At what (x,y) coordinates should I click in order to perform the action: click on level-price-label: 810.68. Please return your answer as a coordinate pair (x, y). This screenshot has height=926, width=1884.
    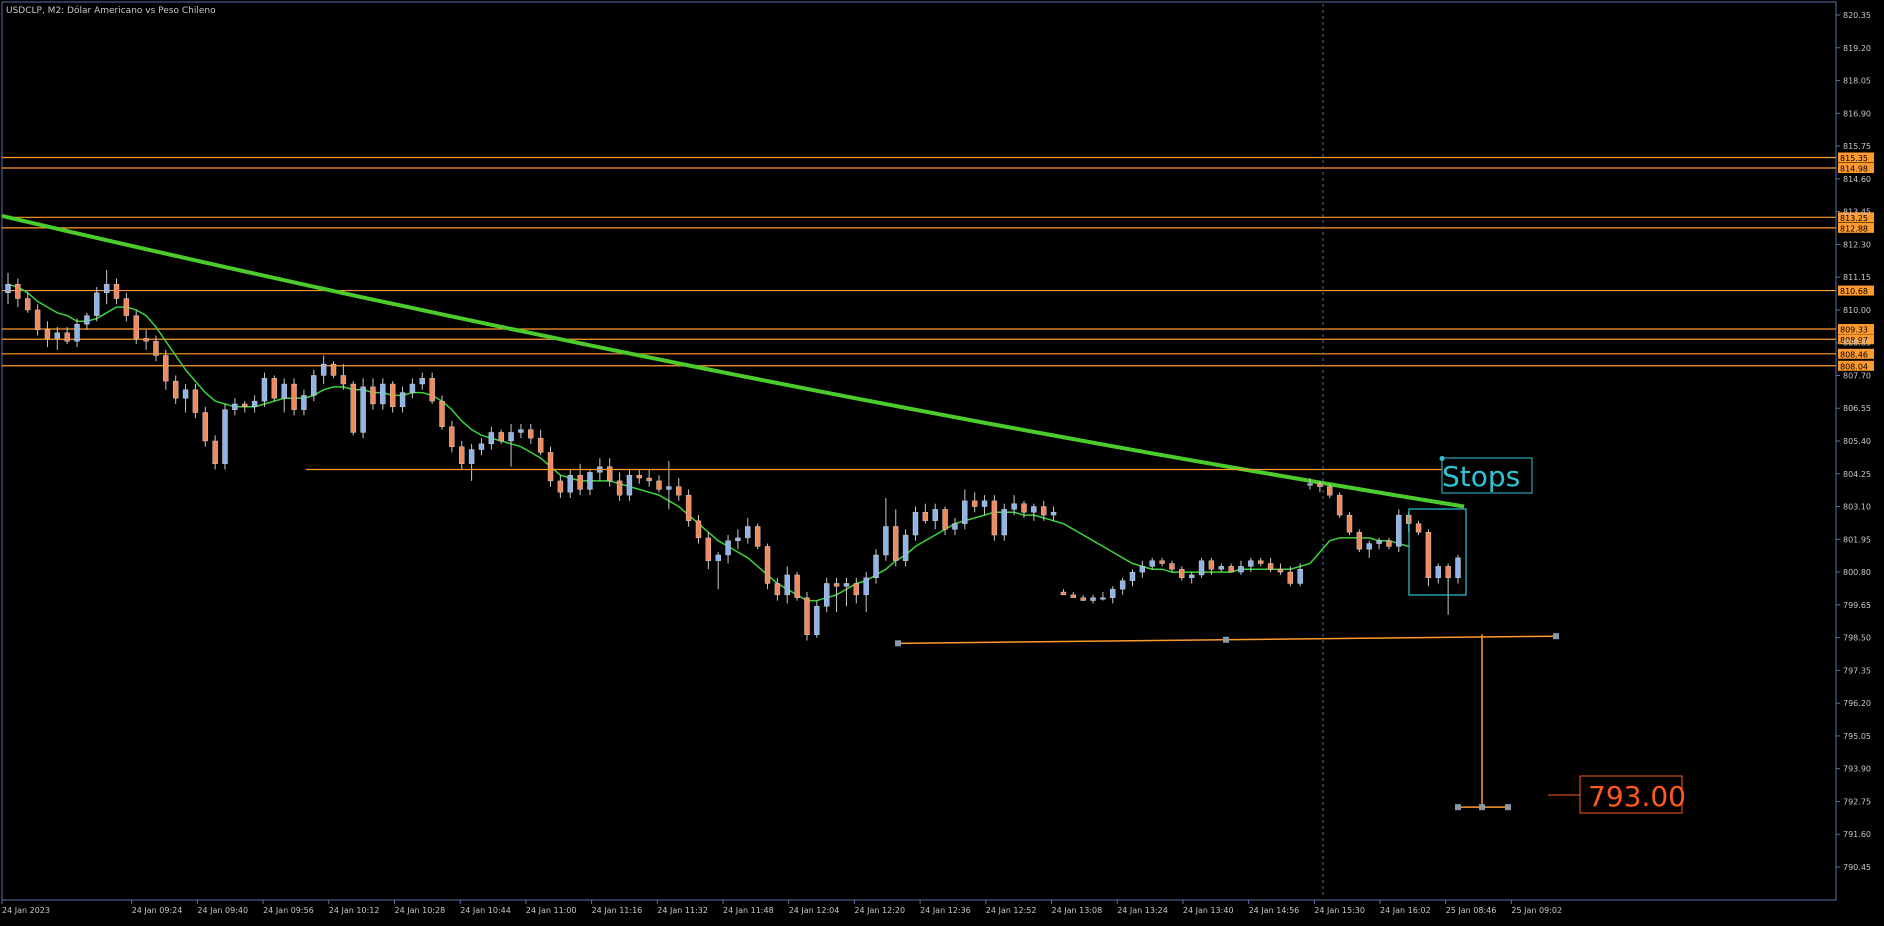
    Looking at the image, I should click on (1854, 291).